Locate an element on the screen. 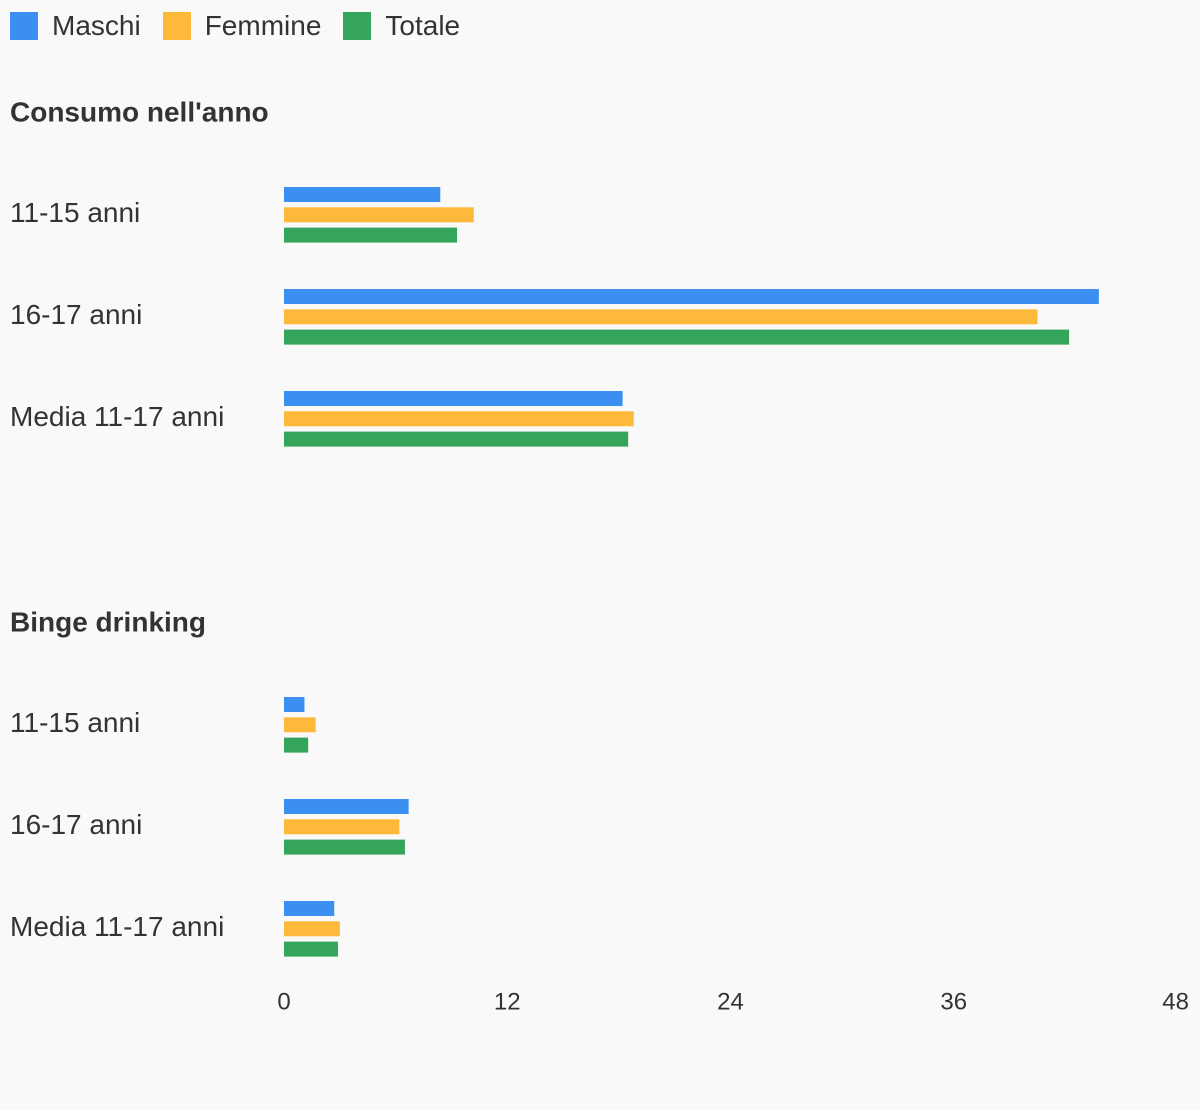 This screenshot has height=1110, width=1200. legend-swatch-maschi is located at coordinates (24, 26).